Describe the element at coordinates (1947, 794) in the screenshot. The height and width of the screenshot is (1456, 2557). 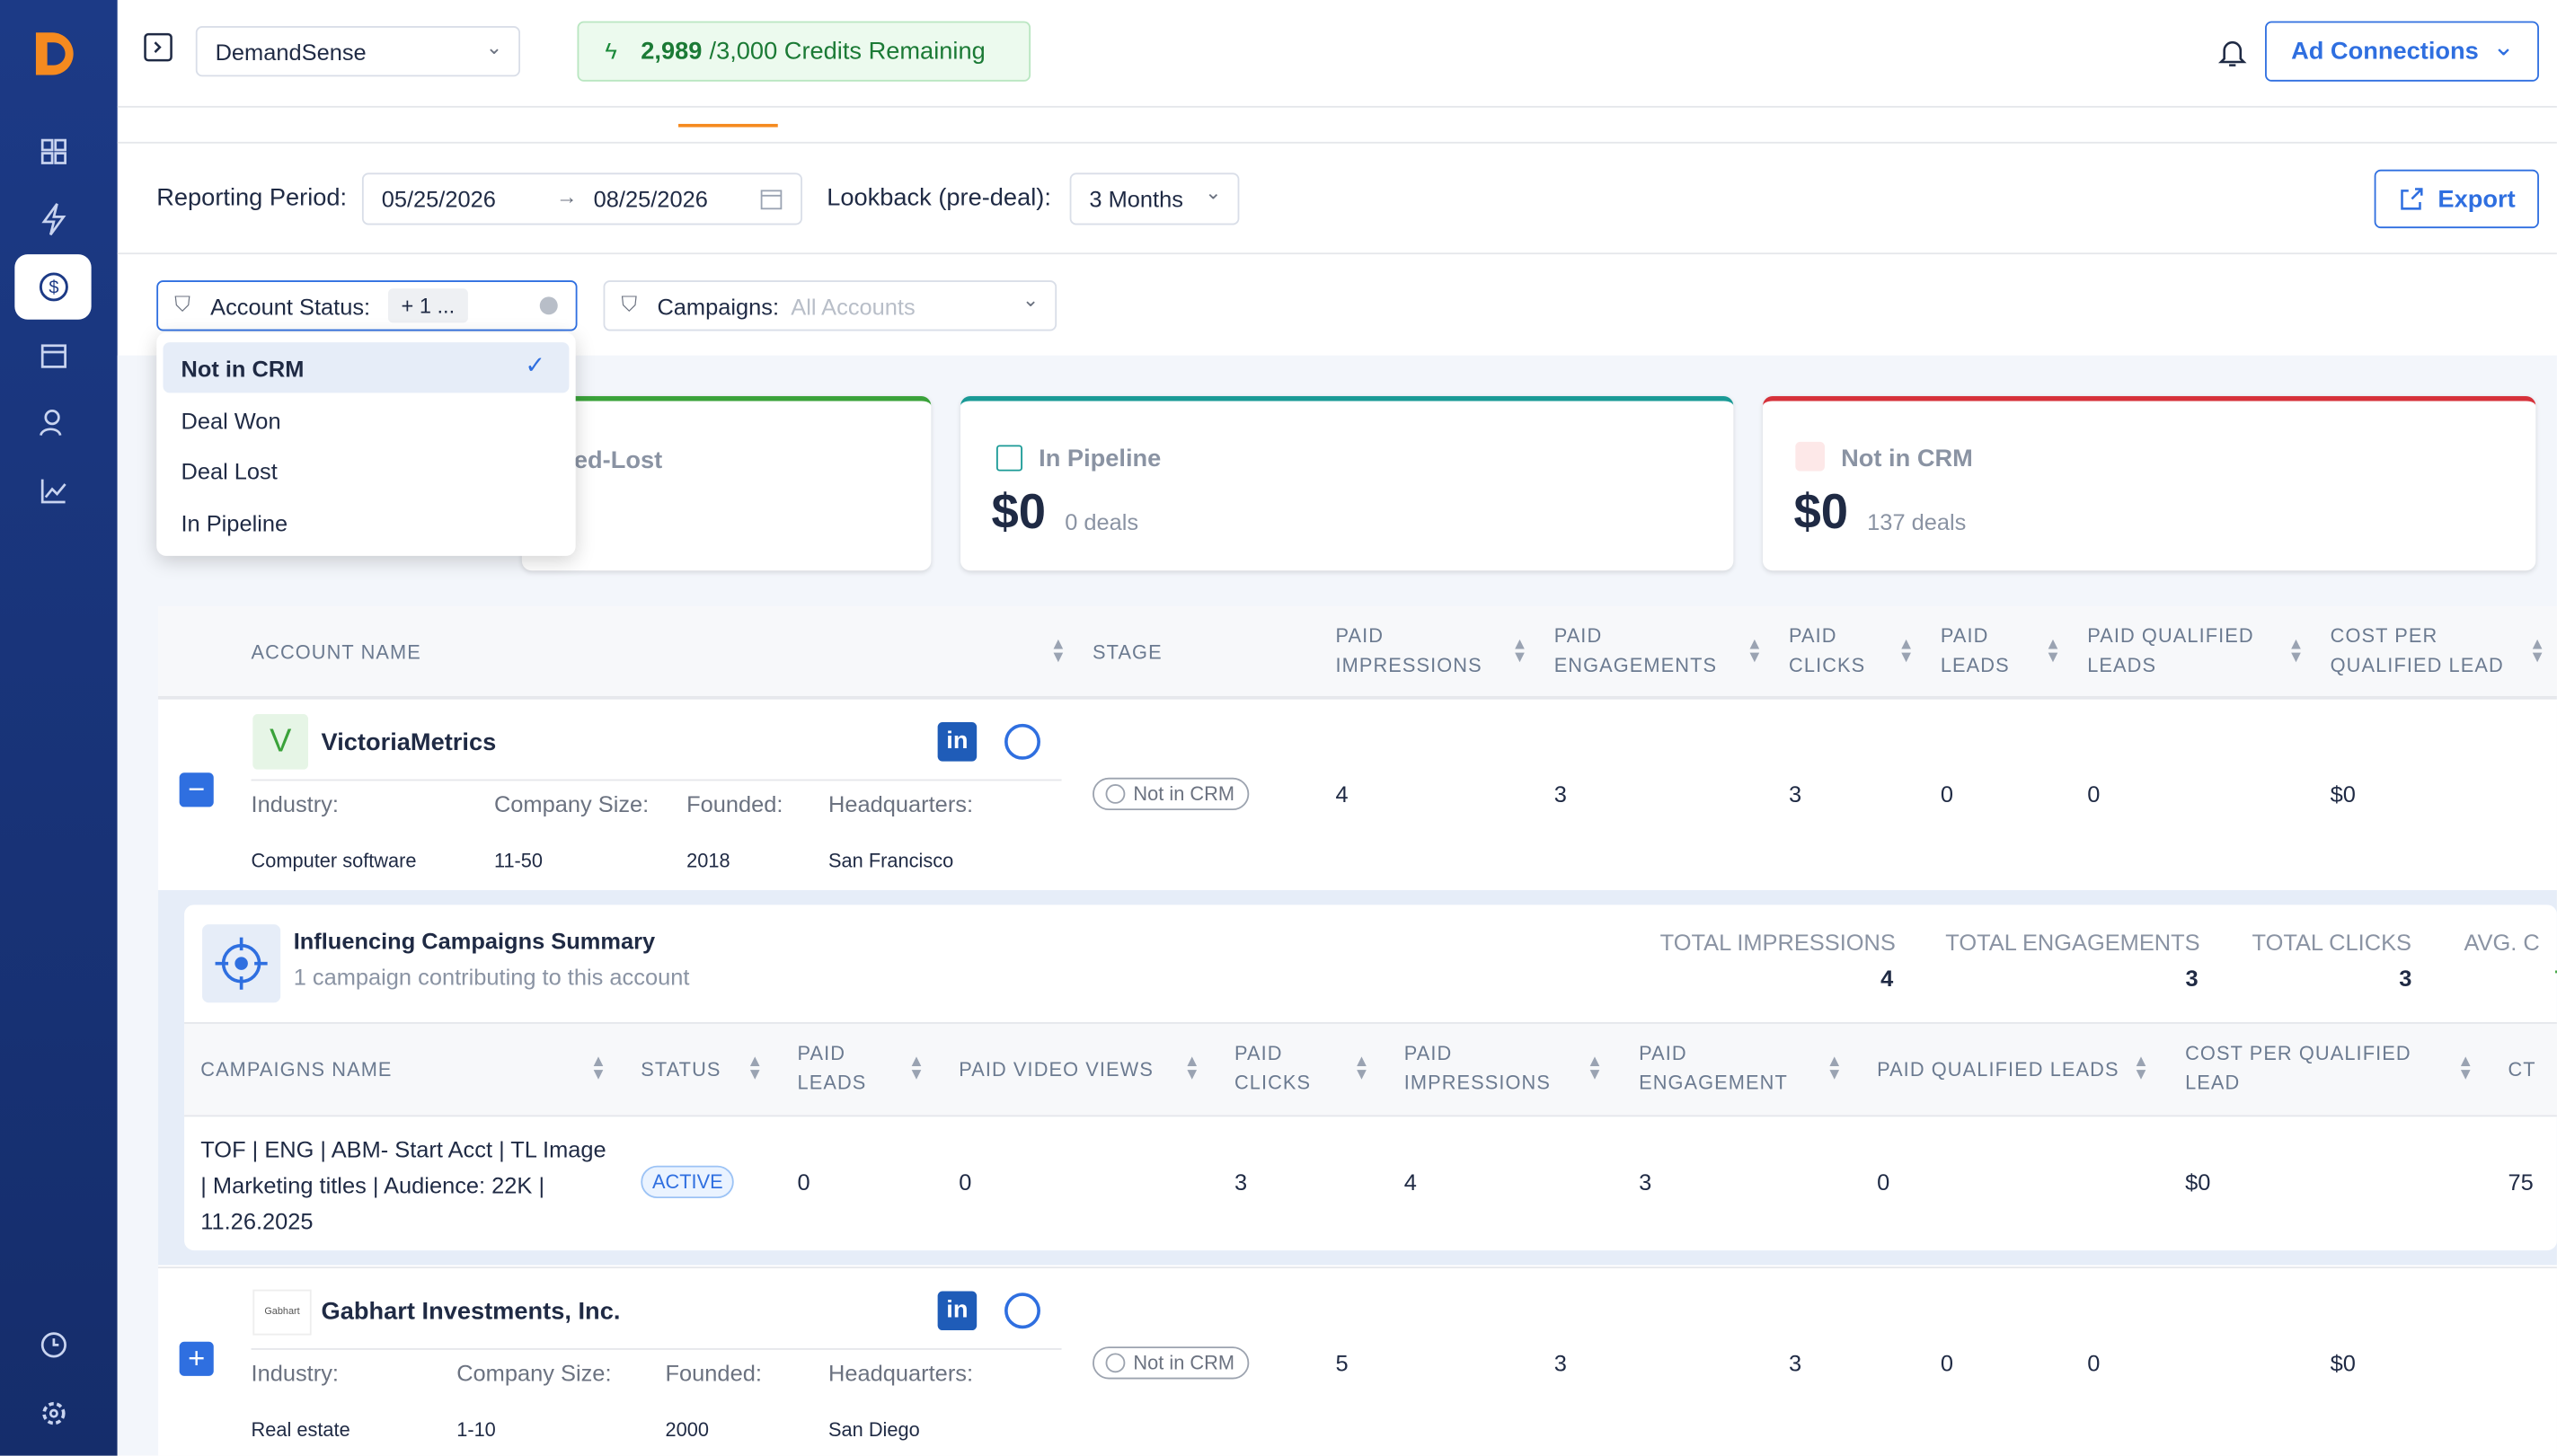
I see `metric-value: 0` at that location.